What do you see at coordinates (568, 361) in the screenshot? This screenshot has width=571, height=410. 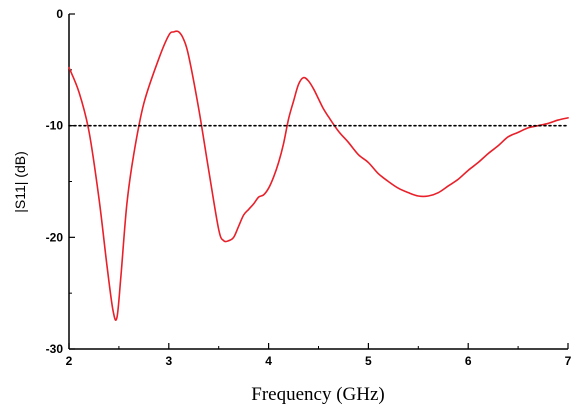 I see `x-tick-label: 7` at bounding box center [568, 361].